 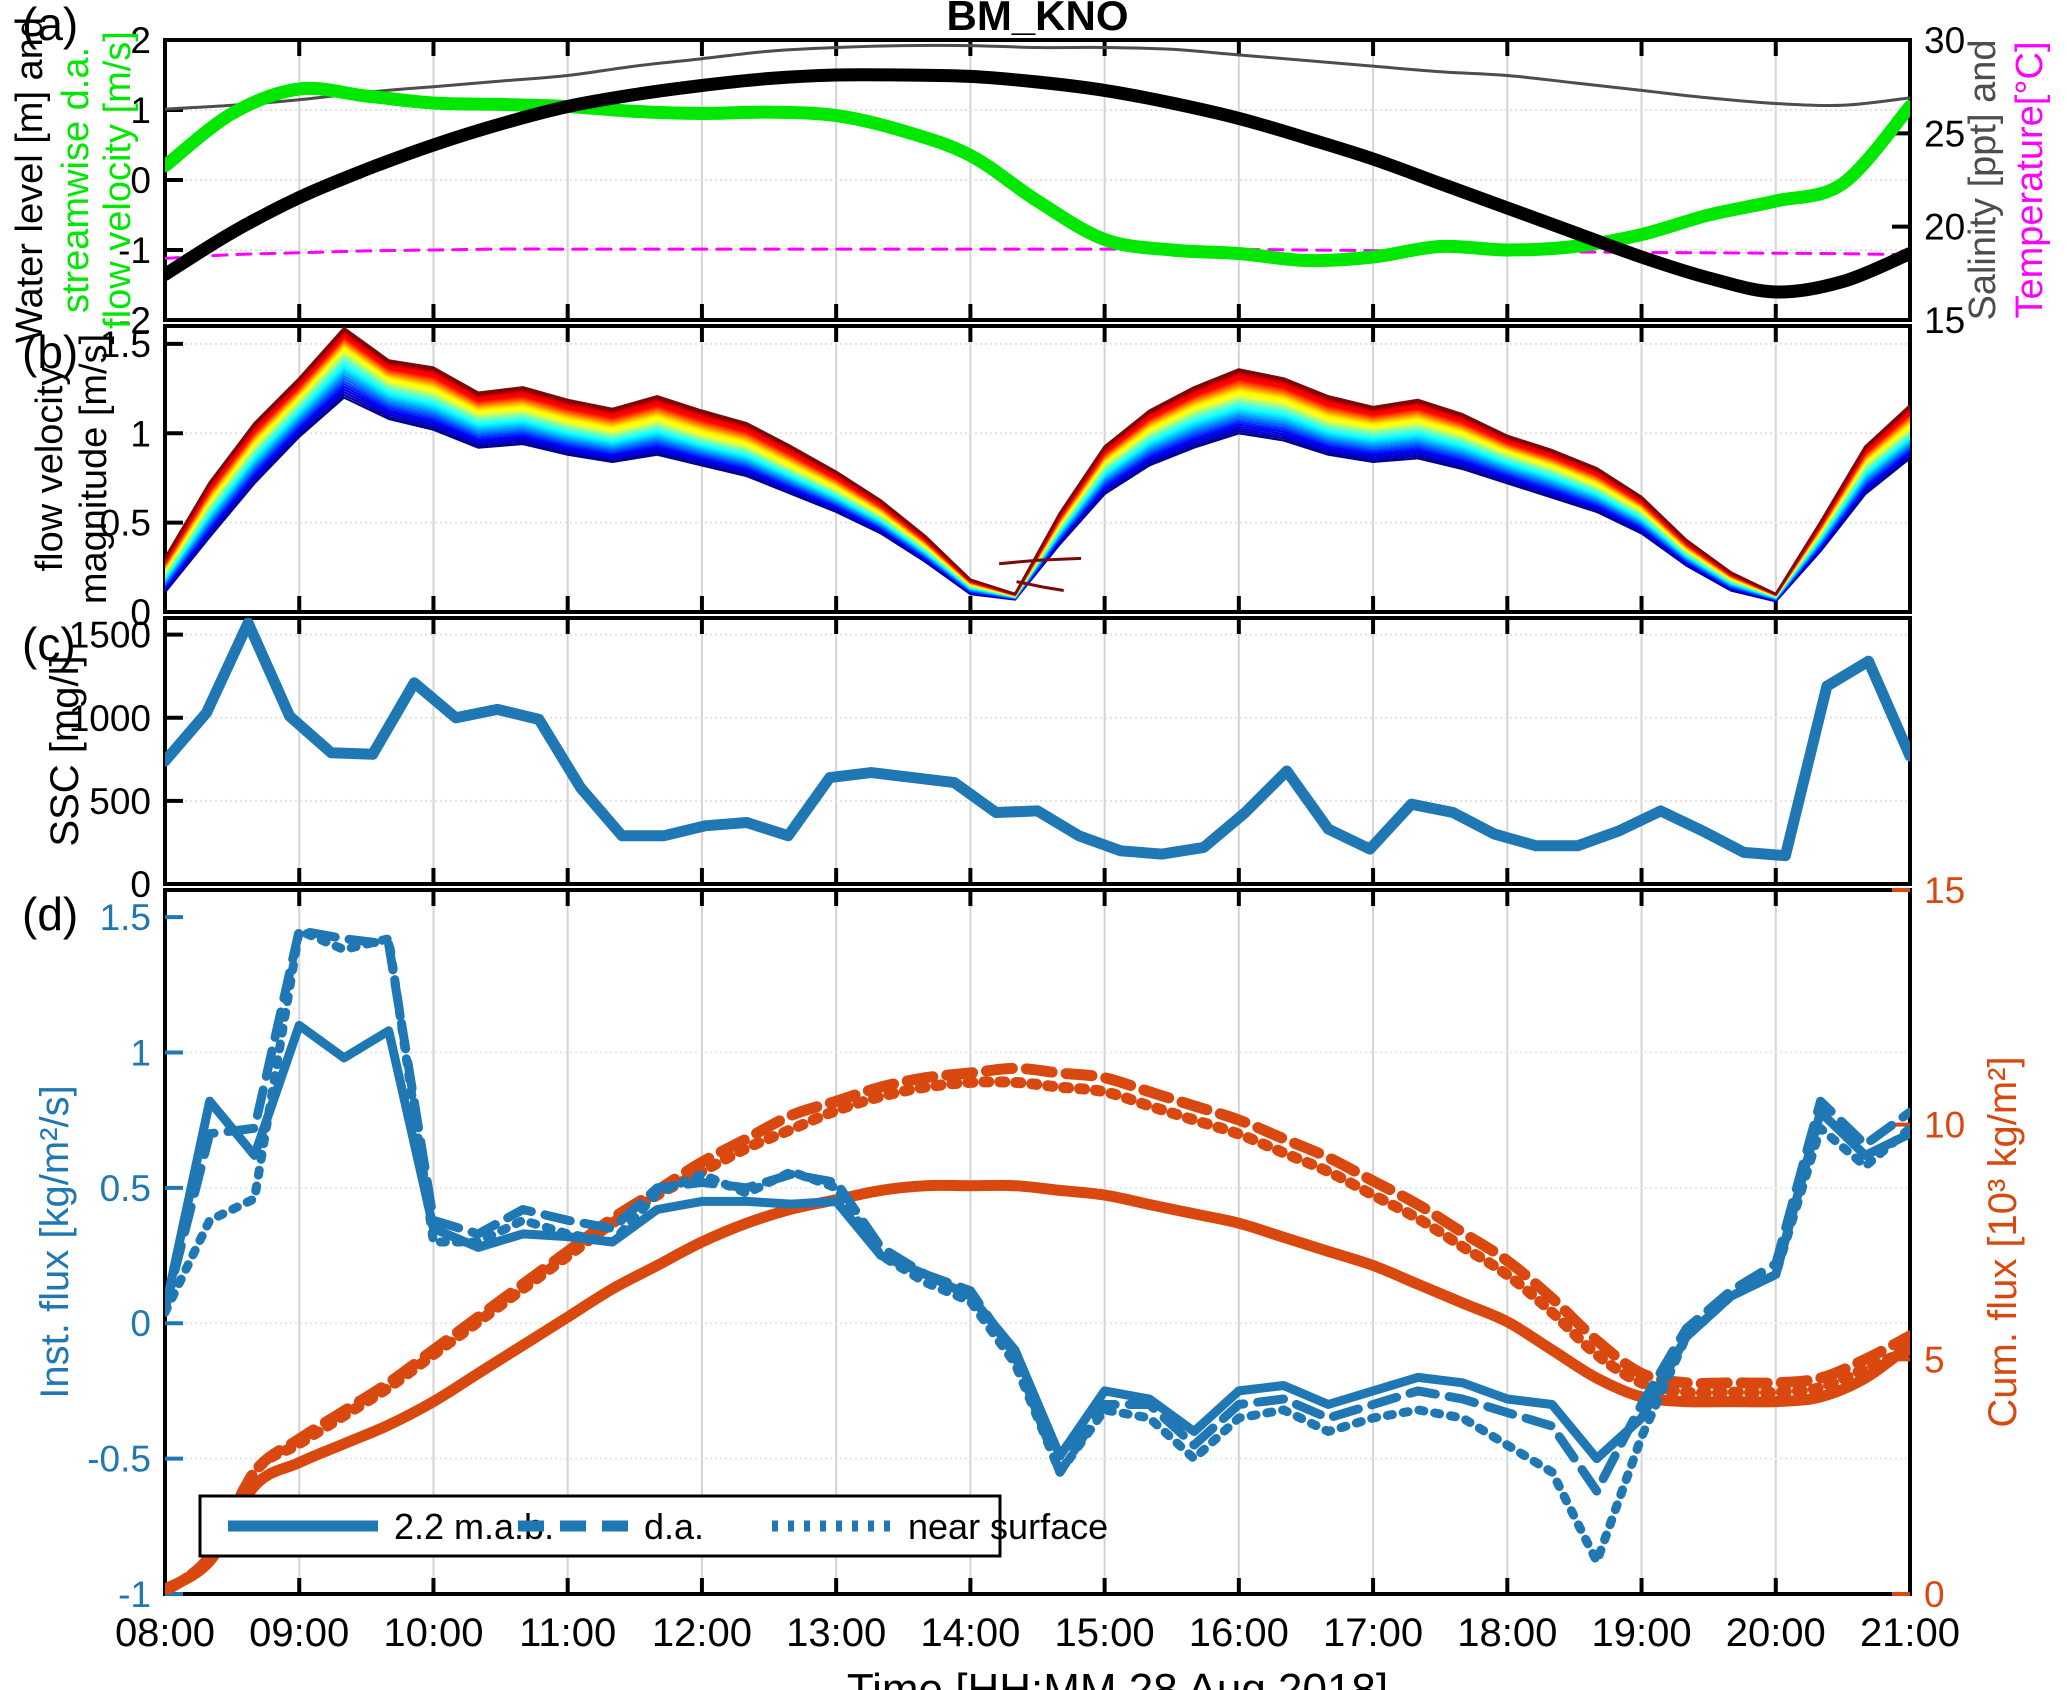 What do you see at coordinates (76, 180) in the screenshot?
I see `panel-a-ylabel-streamwise: streamwise d.a.` at bounding box center [76, 180].